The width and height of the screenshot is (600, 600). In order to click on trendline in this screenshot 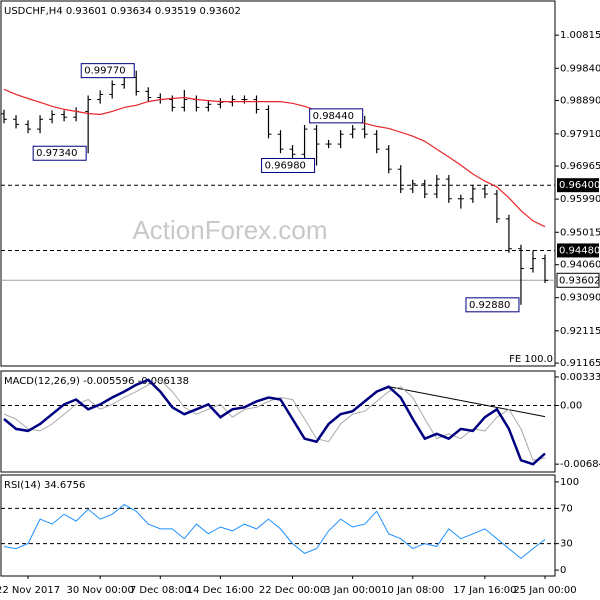, I will do `click(467, 402)`.